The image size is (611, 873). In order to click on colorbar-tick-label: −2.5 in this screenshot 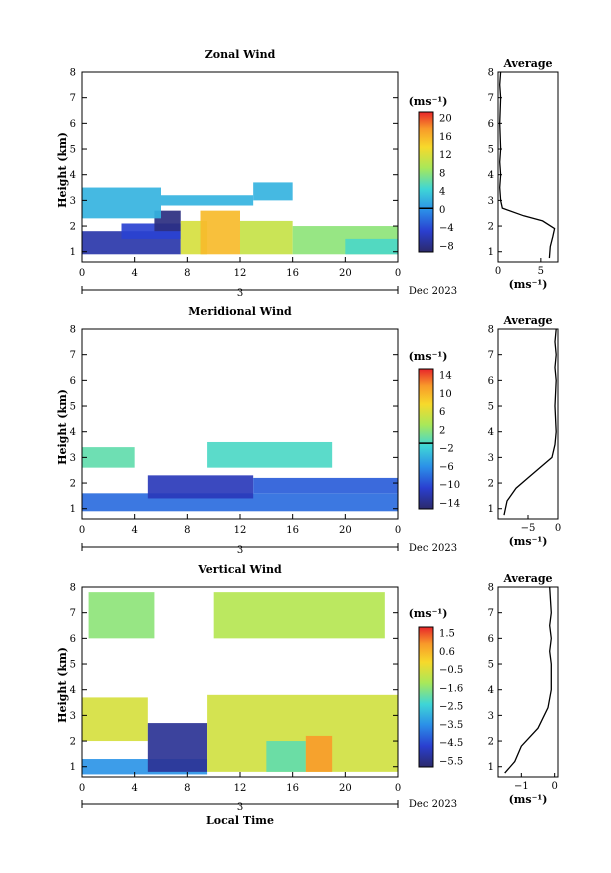, I will do `click(451, 707)`.